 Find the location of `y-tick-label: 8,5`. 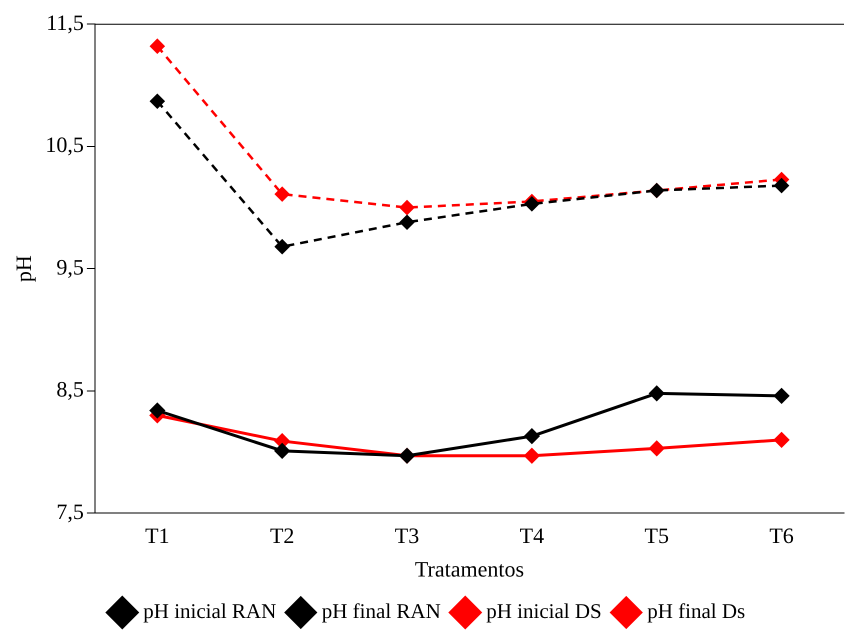

y-tick-label: 8,5 is located at coordinates (70, 389).